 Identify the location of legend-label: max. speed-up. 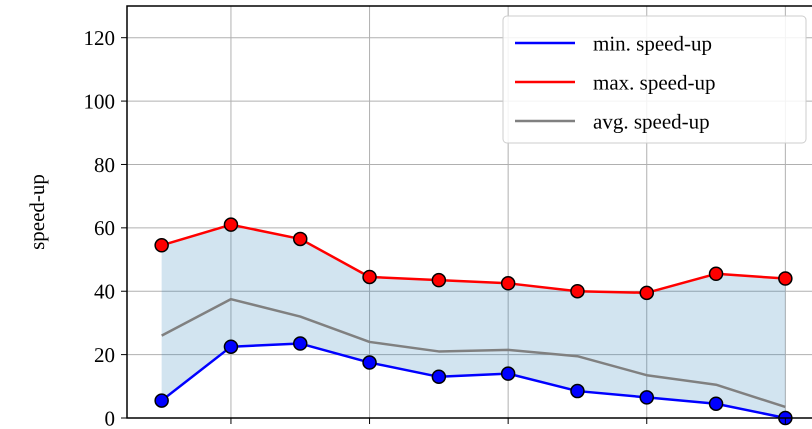
(654, 82).